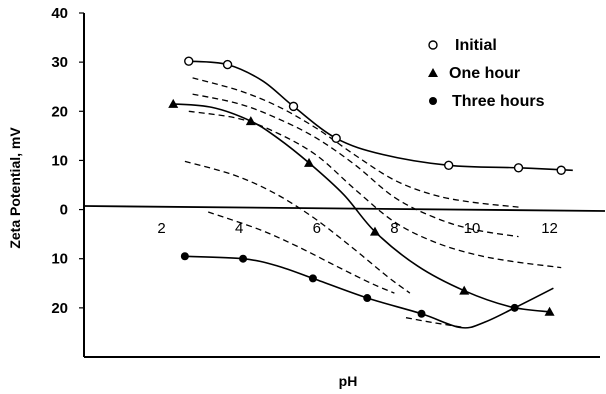 The image size is (606, 394). I want to click on legend-marker-one-hour, so click(433, 72).